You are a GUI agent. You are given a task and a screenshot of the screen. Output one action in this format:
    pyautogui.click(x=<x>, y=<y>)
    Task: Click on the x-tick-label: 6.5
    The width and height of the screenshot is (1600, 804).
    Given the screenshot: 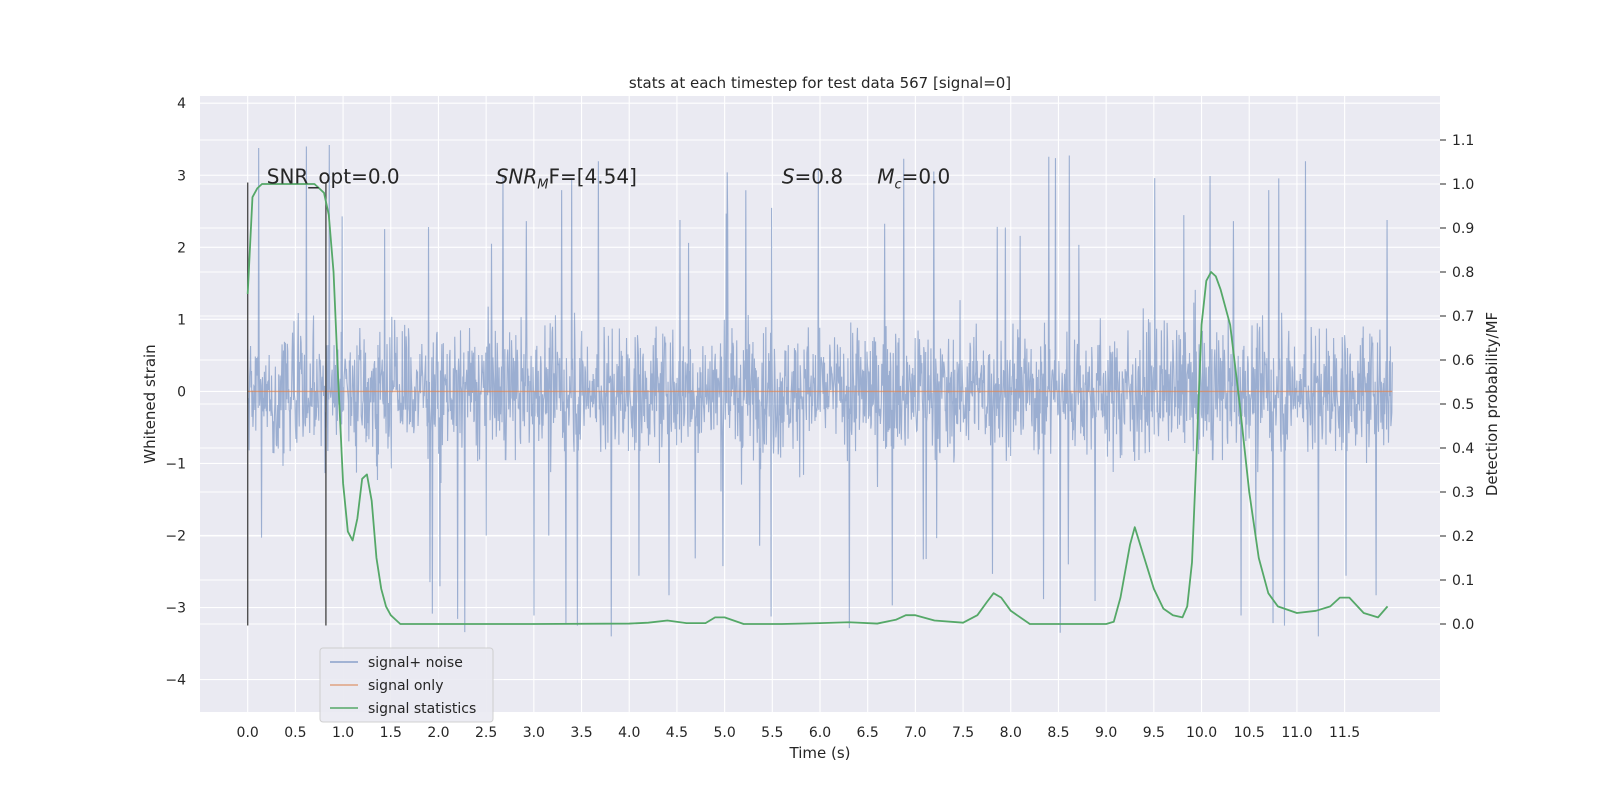 What is the action you would take?
    pyautogui.click(x=868, y=733)
    